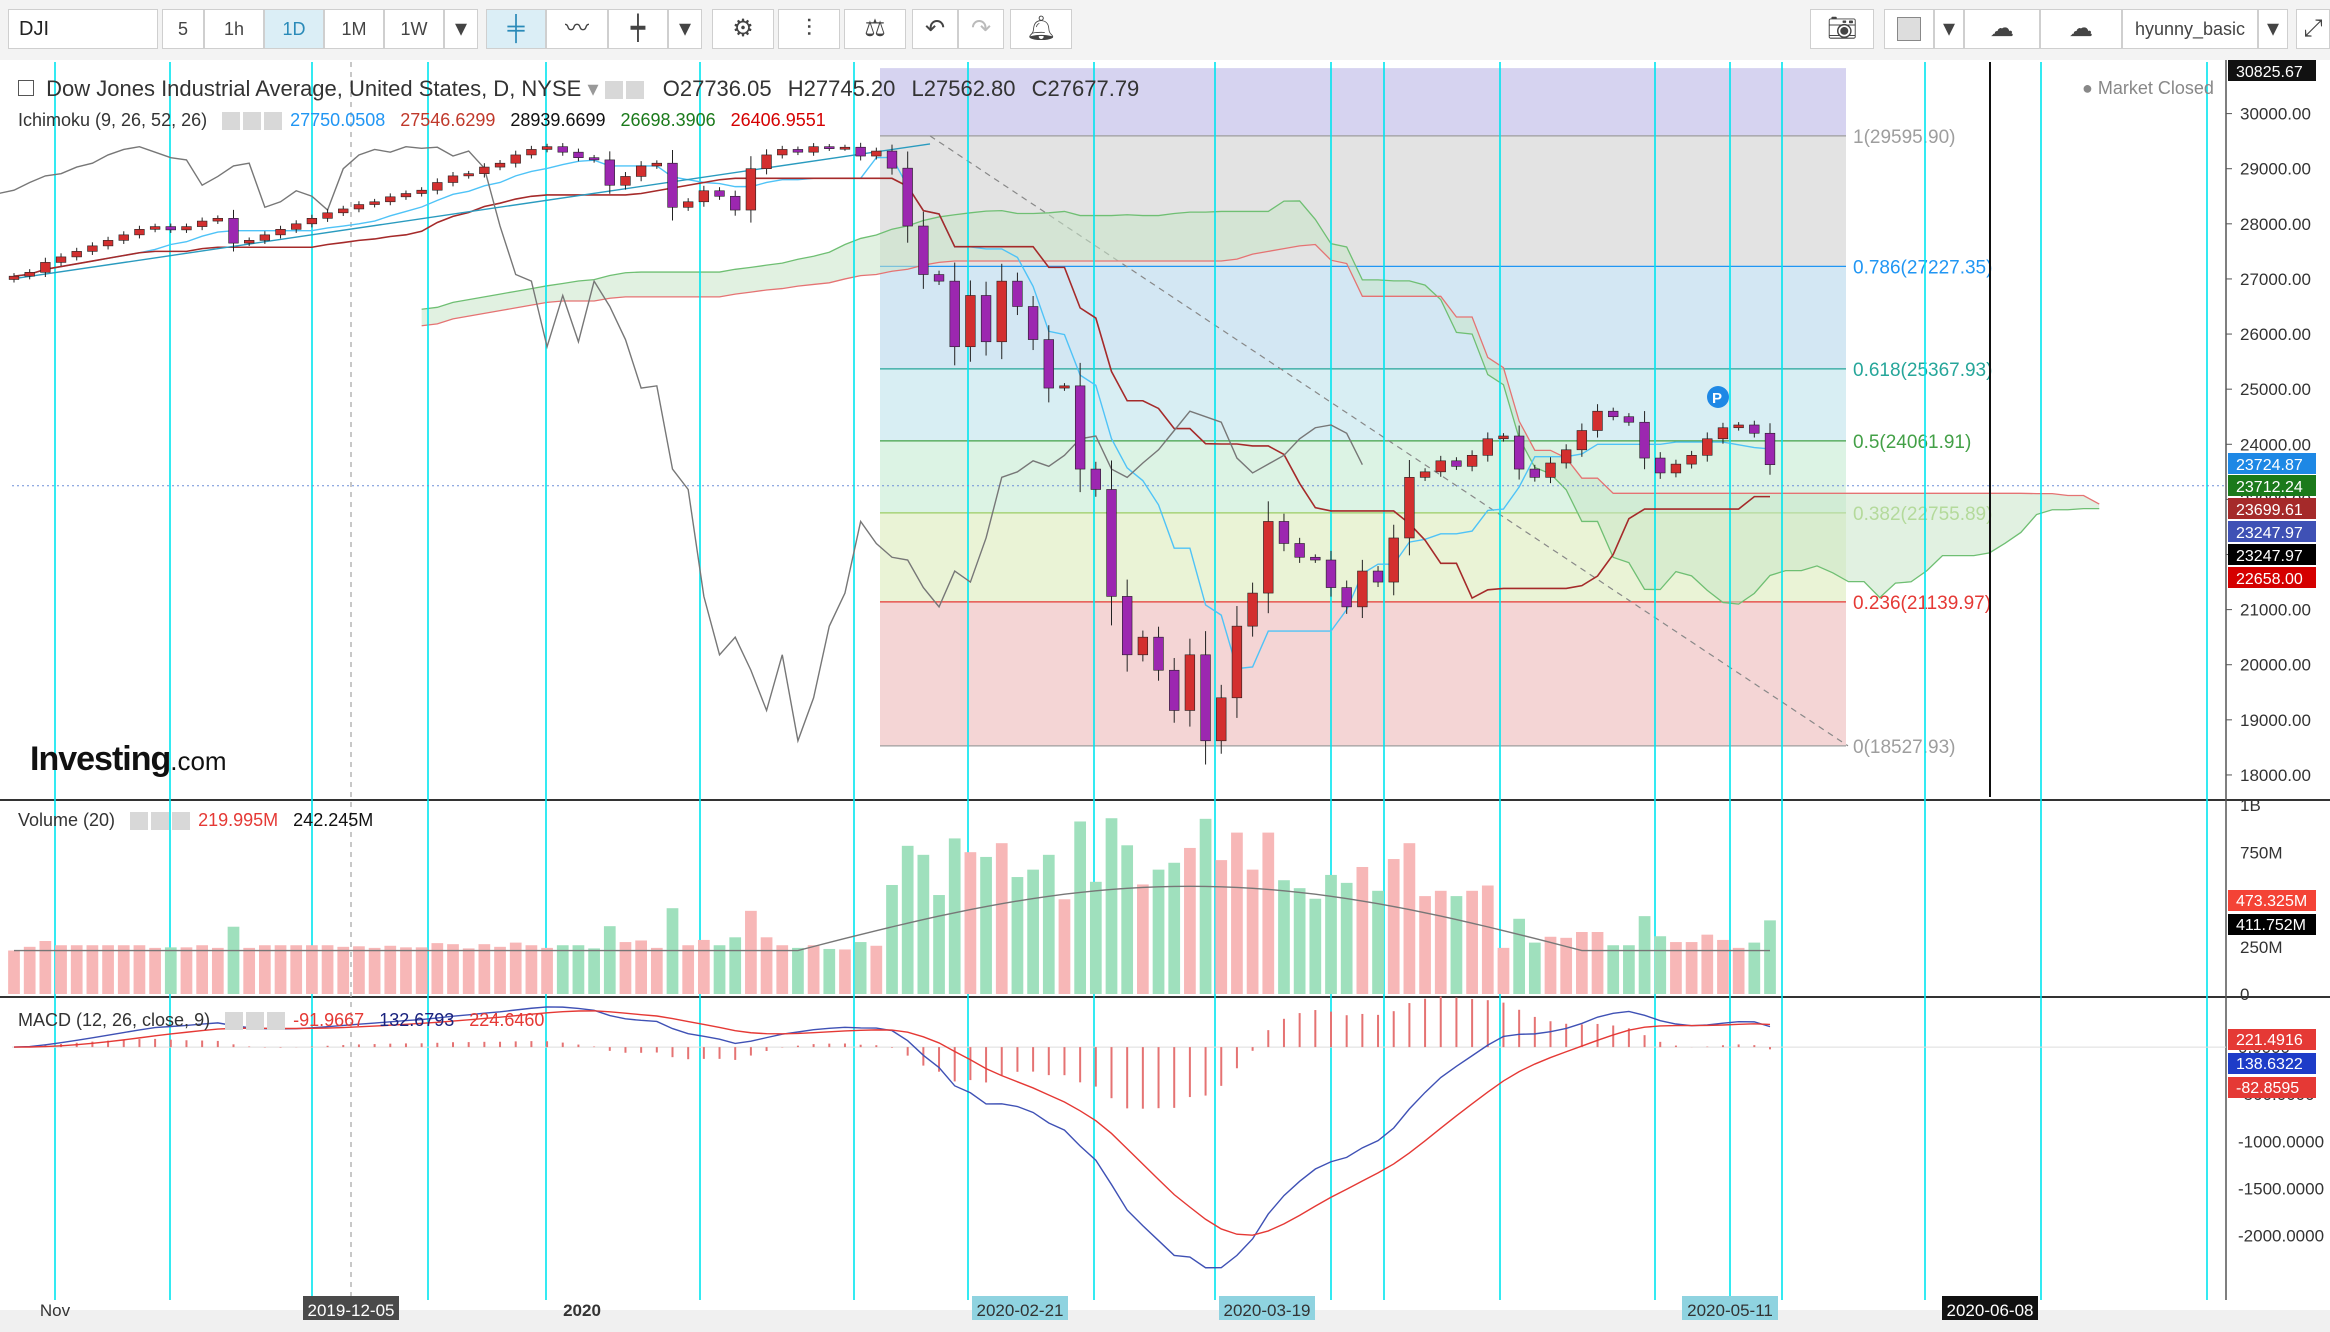  Describe the element at coordinates (685, 29) in the screenshot. I see `chart-type-dropdown-icon: ▾` at that location.